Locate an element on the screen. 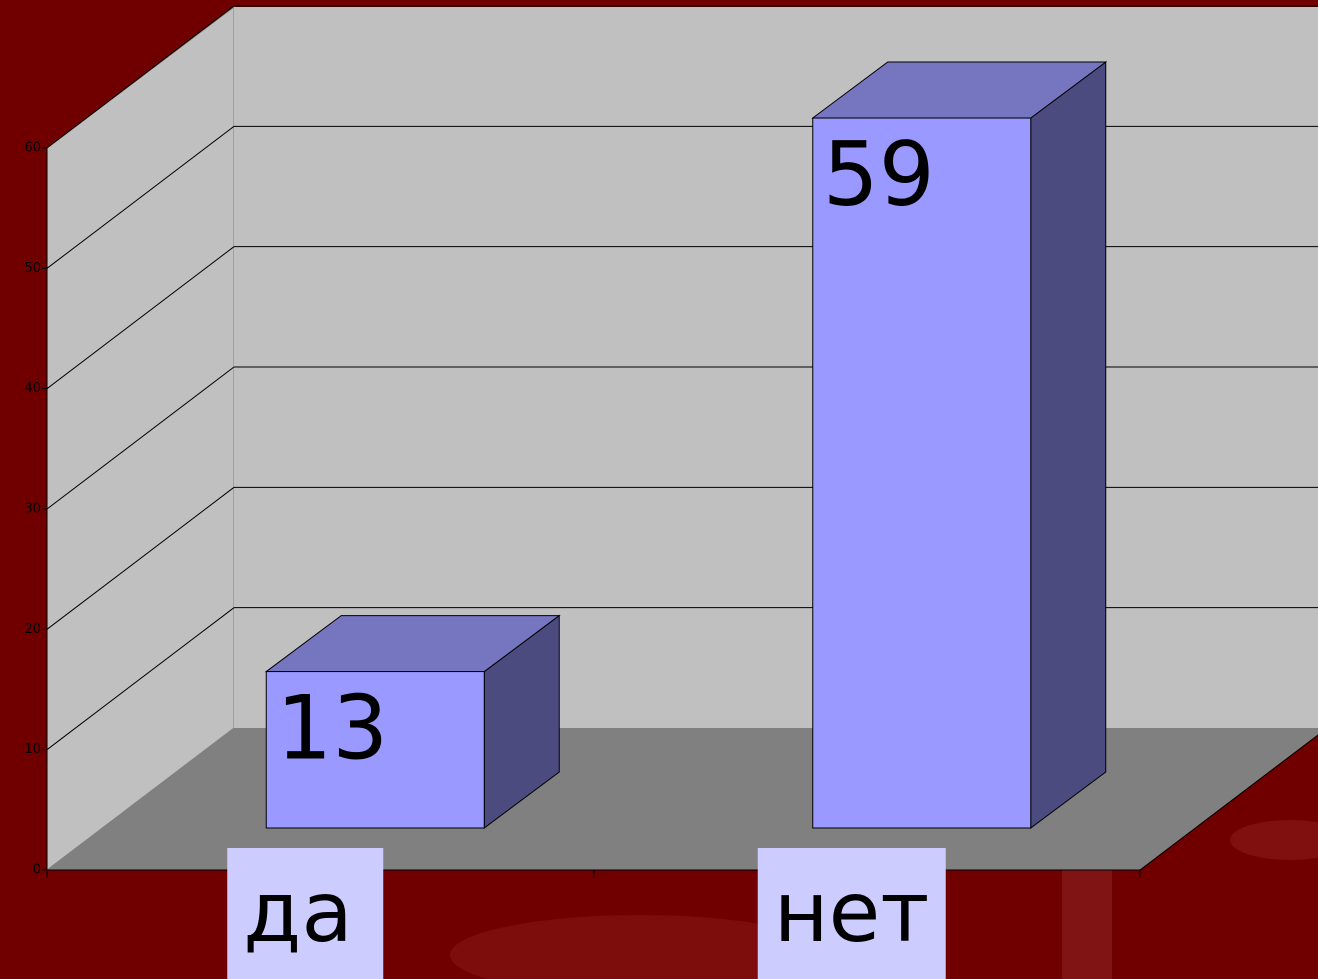 The image size is (1318, 979). data-label: 59 is located at coordinates (879, 174).